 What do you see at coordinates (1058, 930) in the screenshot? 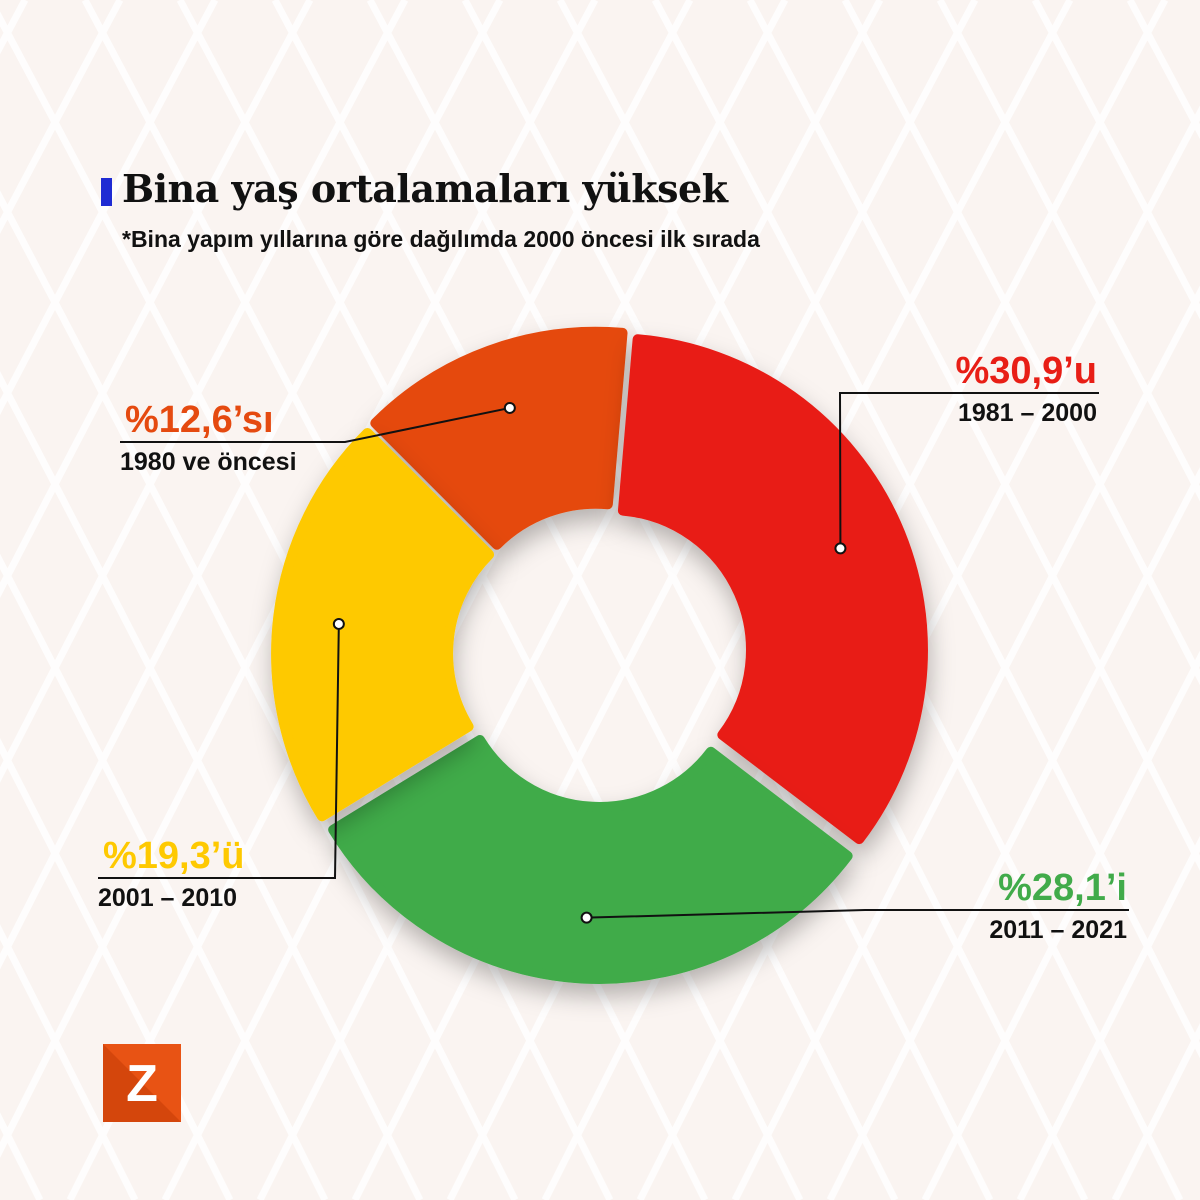
I see `slice-category-label-3: 2011 – 2021` at bounding box center [1058, 930].